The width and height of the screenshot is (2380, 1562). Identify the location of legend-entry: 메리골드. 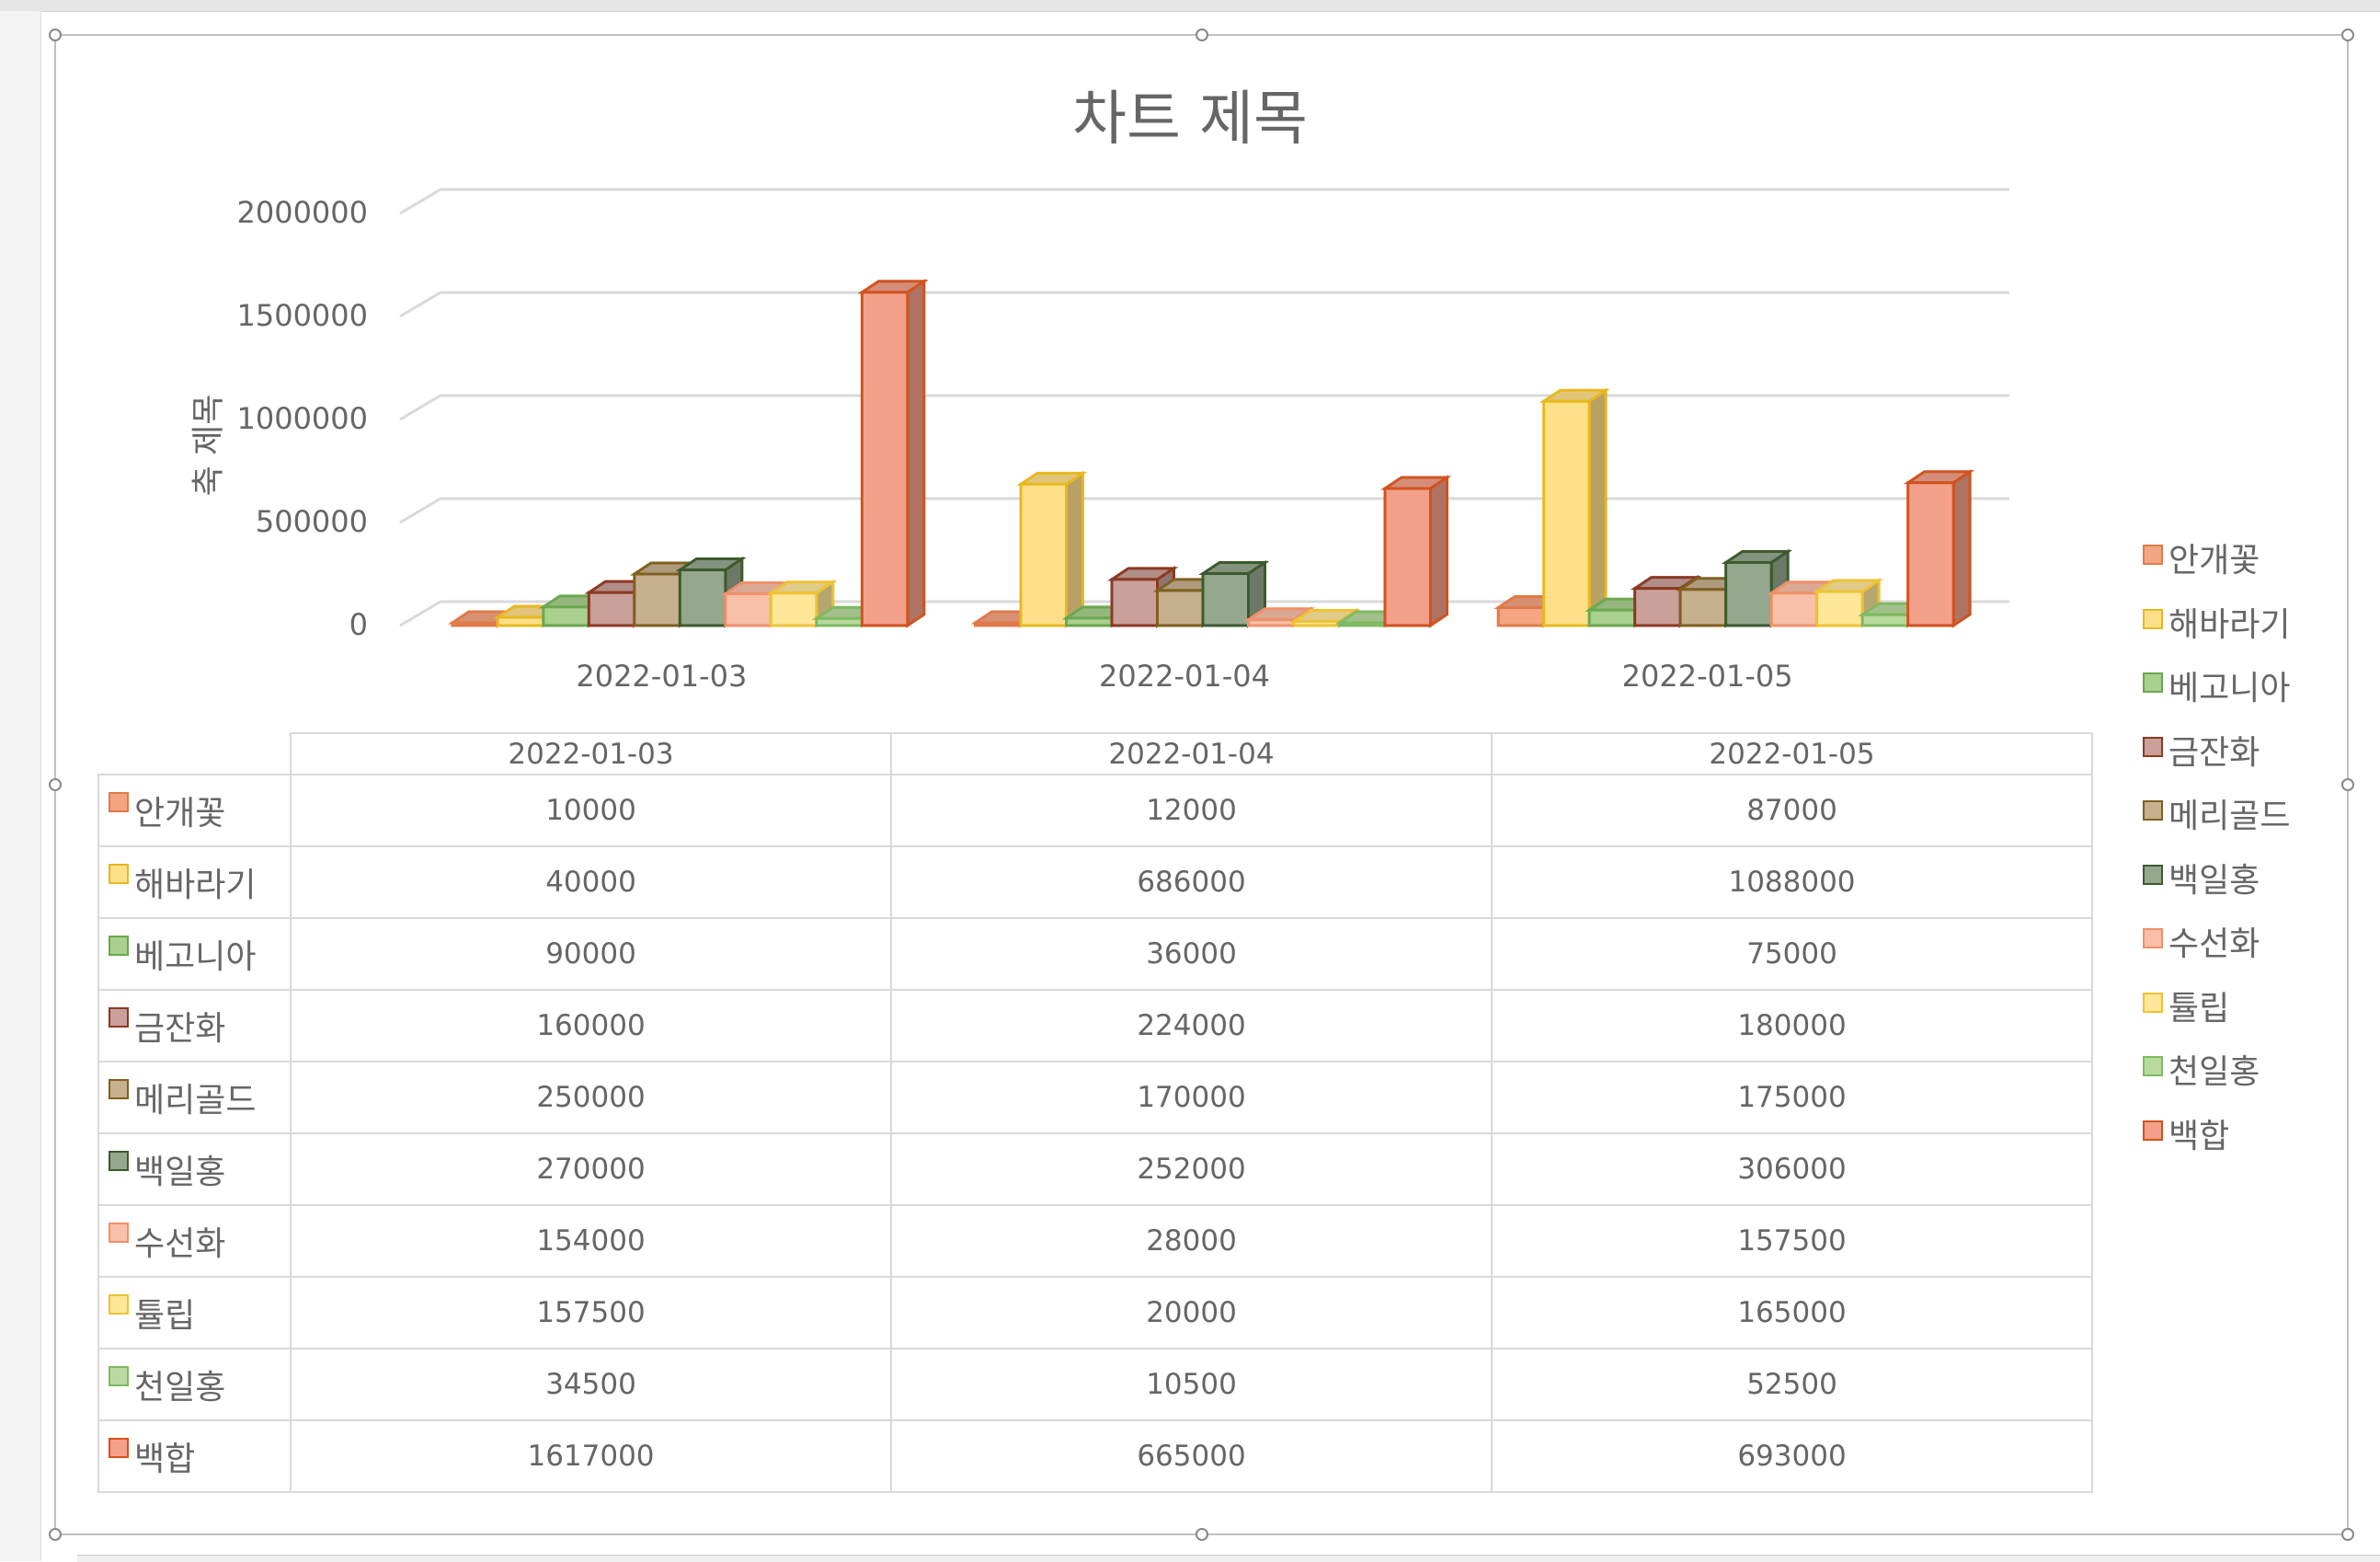
(2216, 821).